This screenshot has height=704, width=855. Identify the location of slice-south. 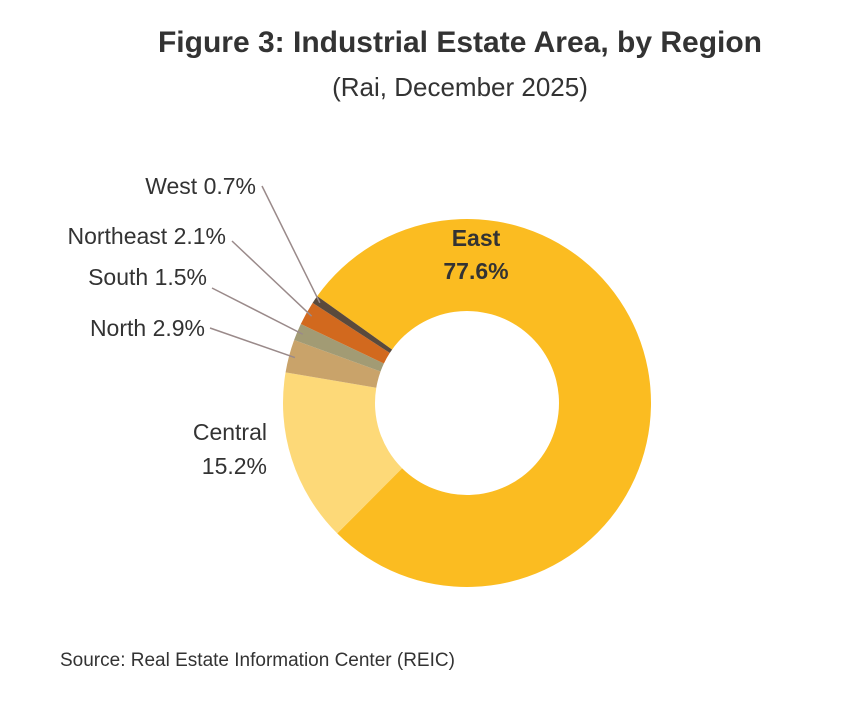
(339, 348).